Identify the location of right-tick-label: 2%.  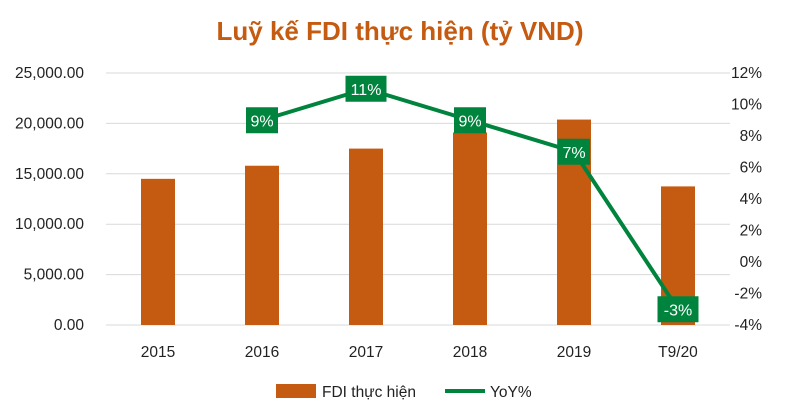
(751, 231).